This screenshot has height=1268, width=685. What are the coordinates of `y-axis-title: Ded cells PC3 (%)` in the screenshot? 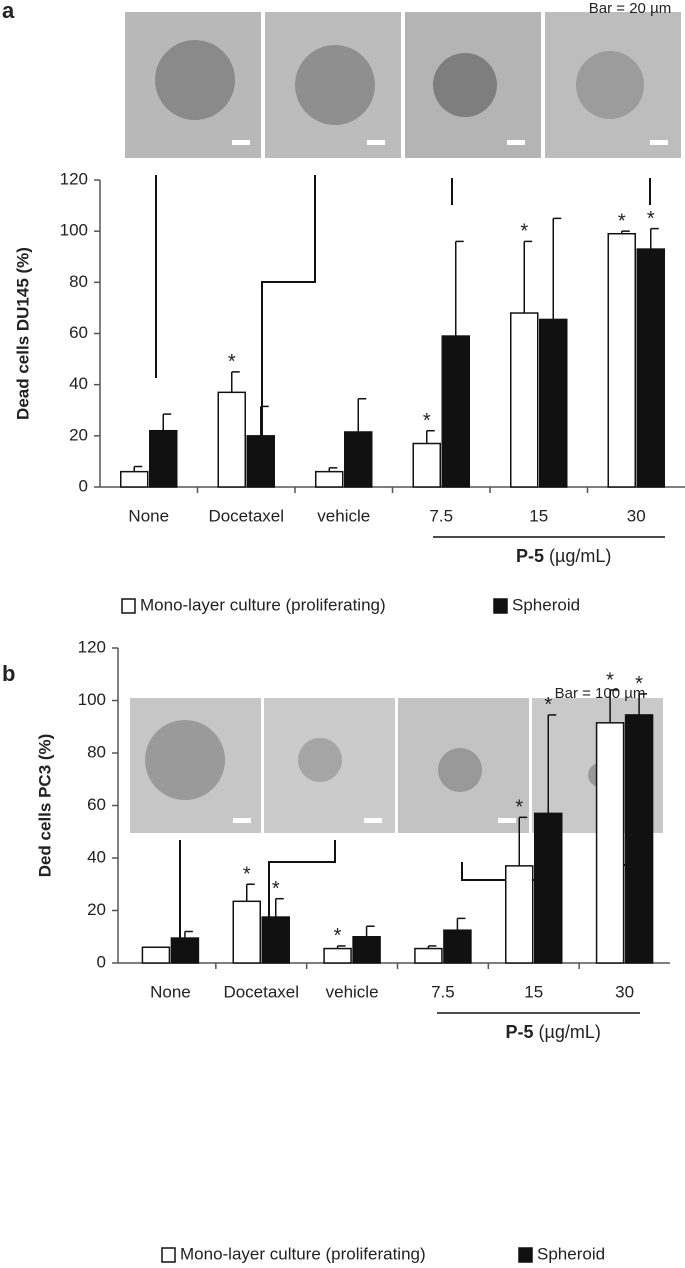 It's located at (44, 806).